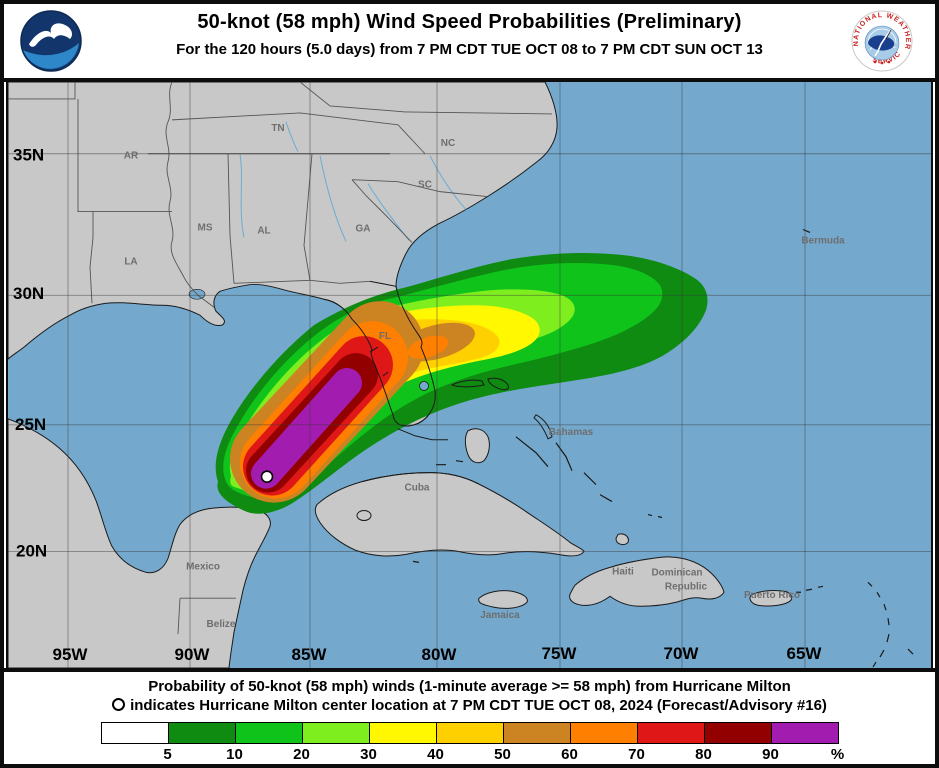  What do you see at coordinates (681, 653) in the screenshot?
I see `map-label: 70W` at bounding box center [681, 653].